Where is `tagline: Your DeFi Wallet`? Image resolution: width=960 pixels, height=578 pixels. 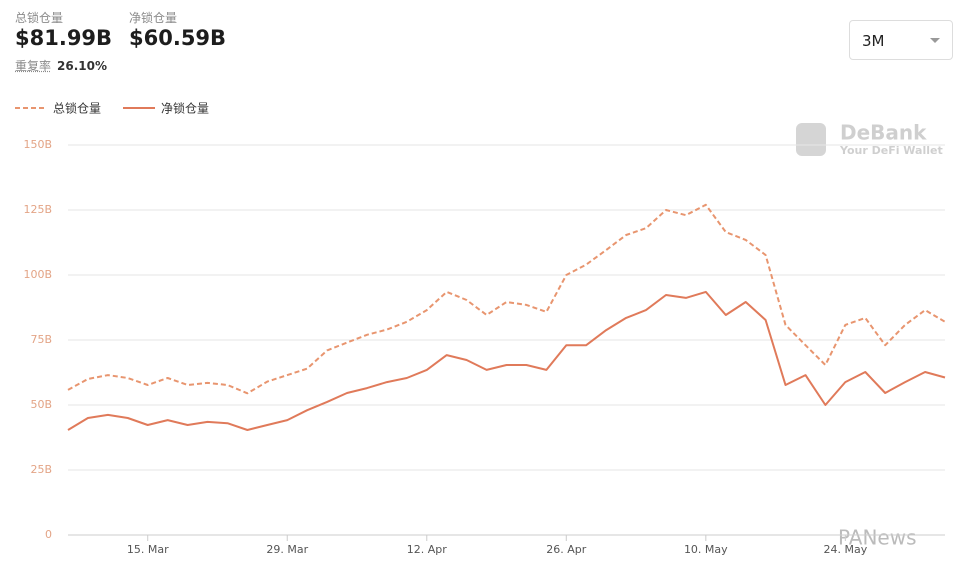
tagline: Your DeFi Wallet is located at coordinates (891, 150).